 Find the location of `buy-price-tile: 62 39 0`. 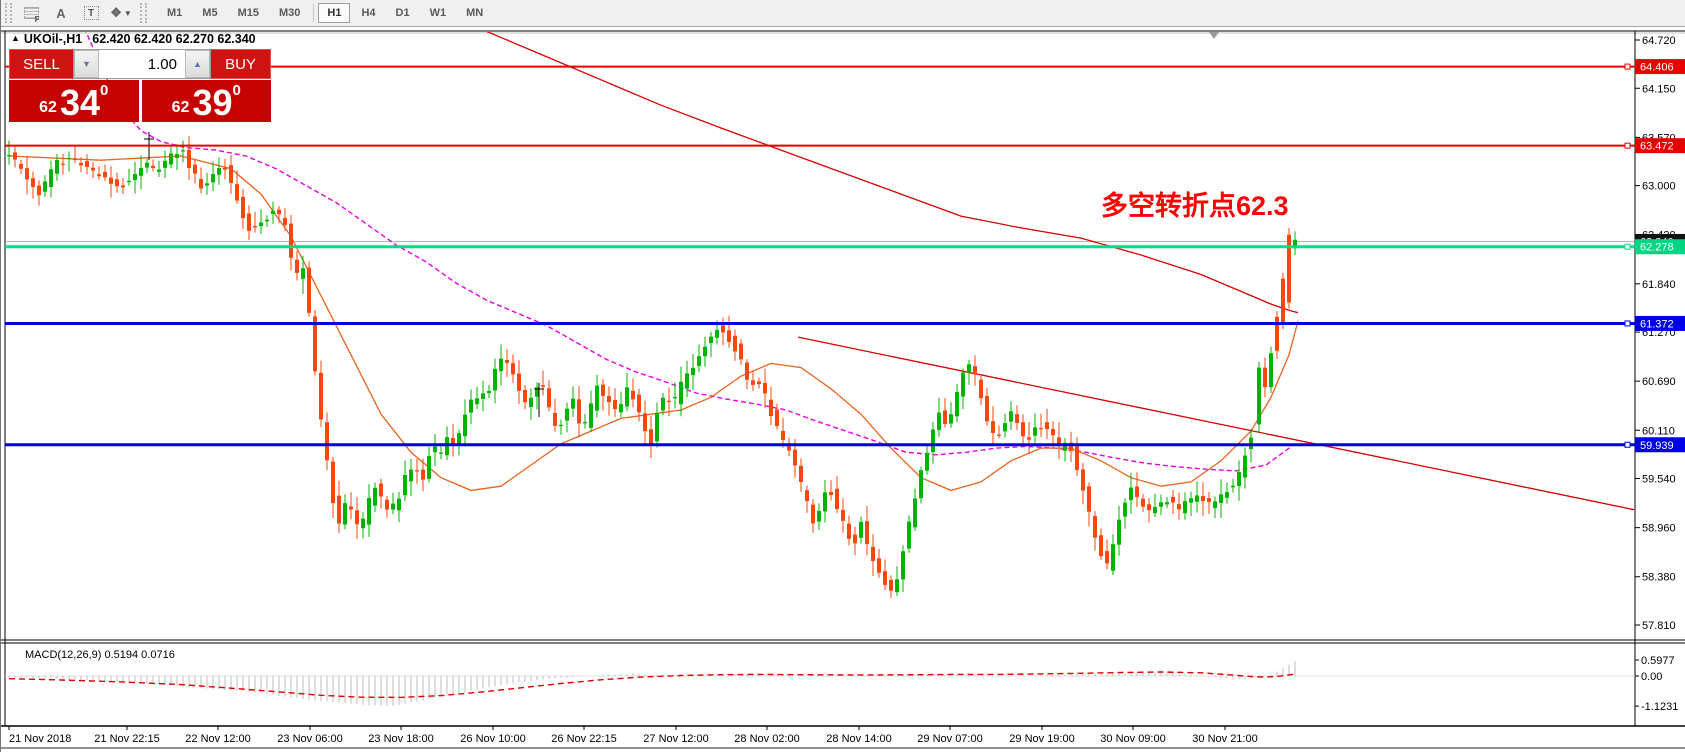

buy-price-tile: 62 39 0 is located at coordinates (206, 101).